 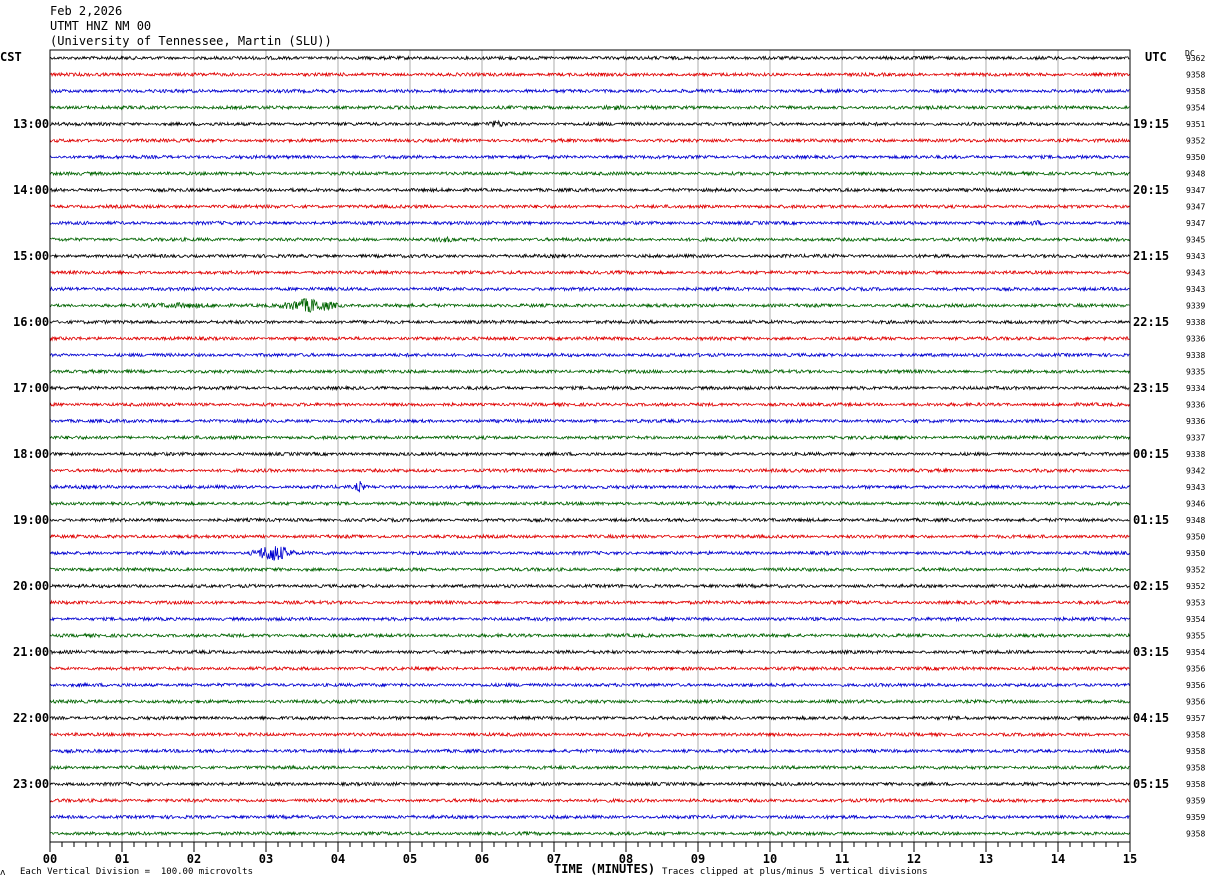 What do you see at coordinates (1058, 859) in the screenshot?
I see `x-tick-label: 14` at bounding box center [1058, 859].